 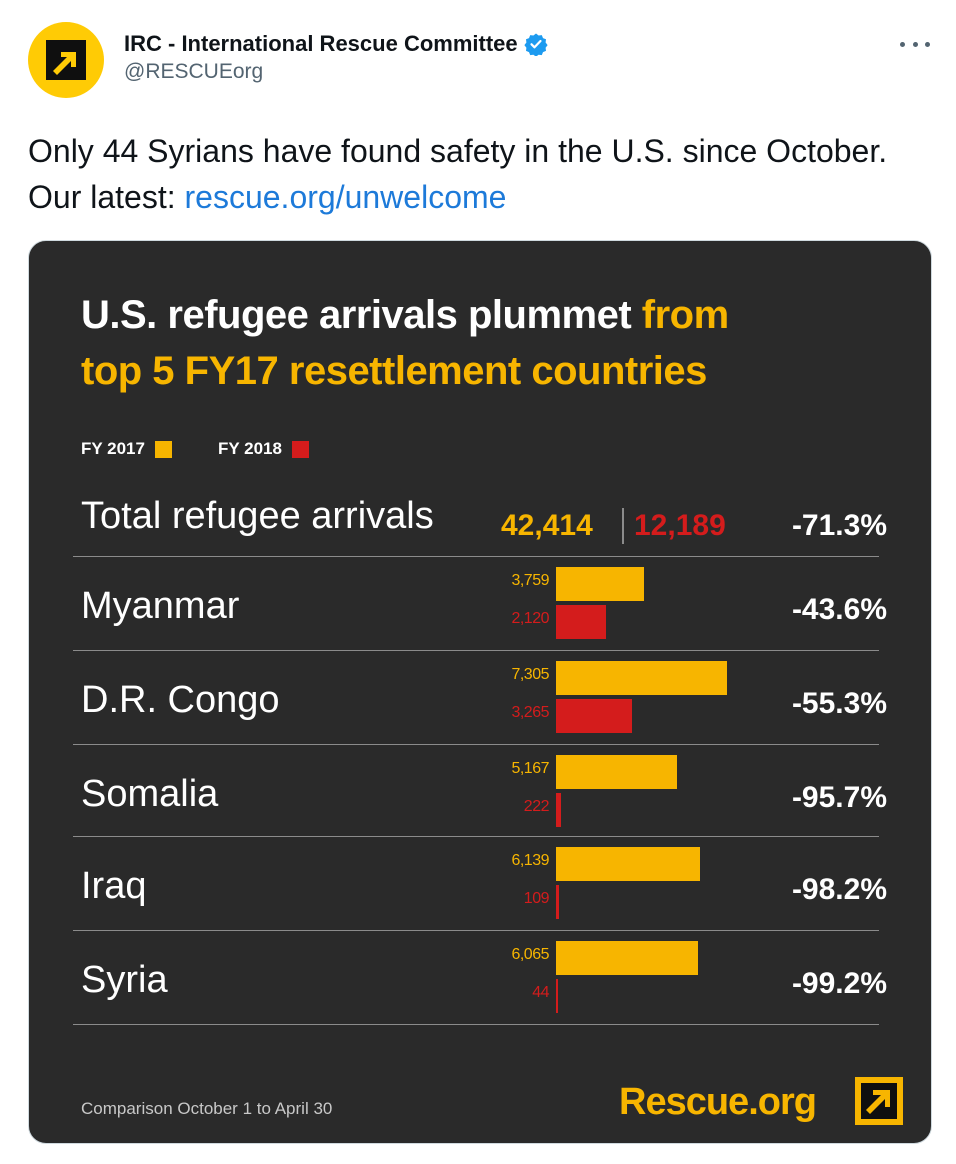 I want to click on avatar, so click(x=66, y=60).